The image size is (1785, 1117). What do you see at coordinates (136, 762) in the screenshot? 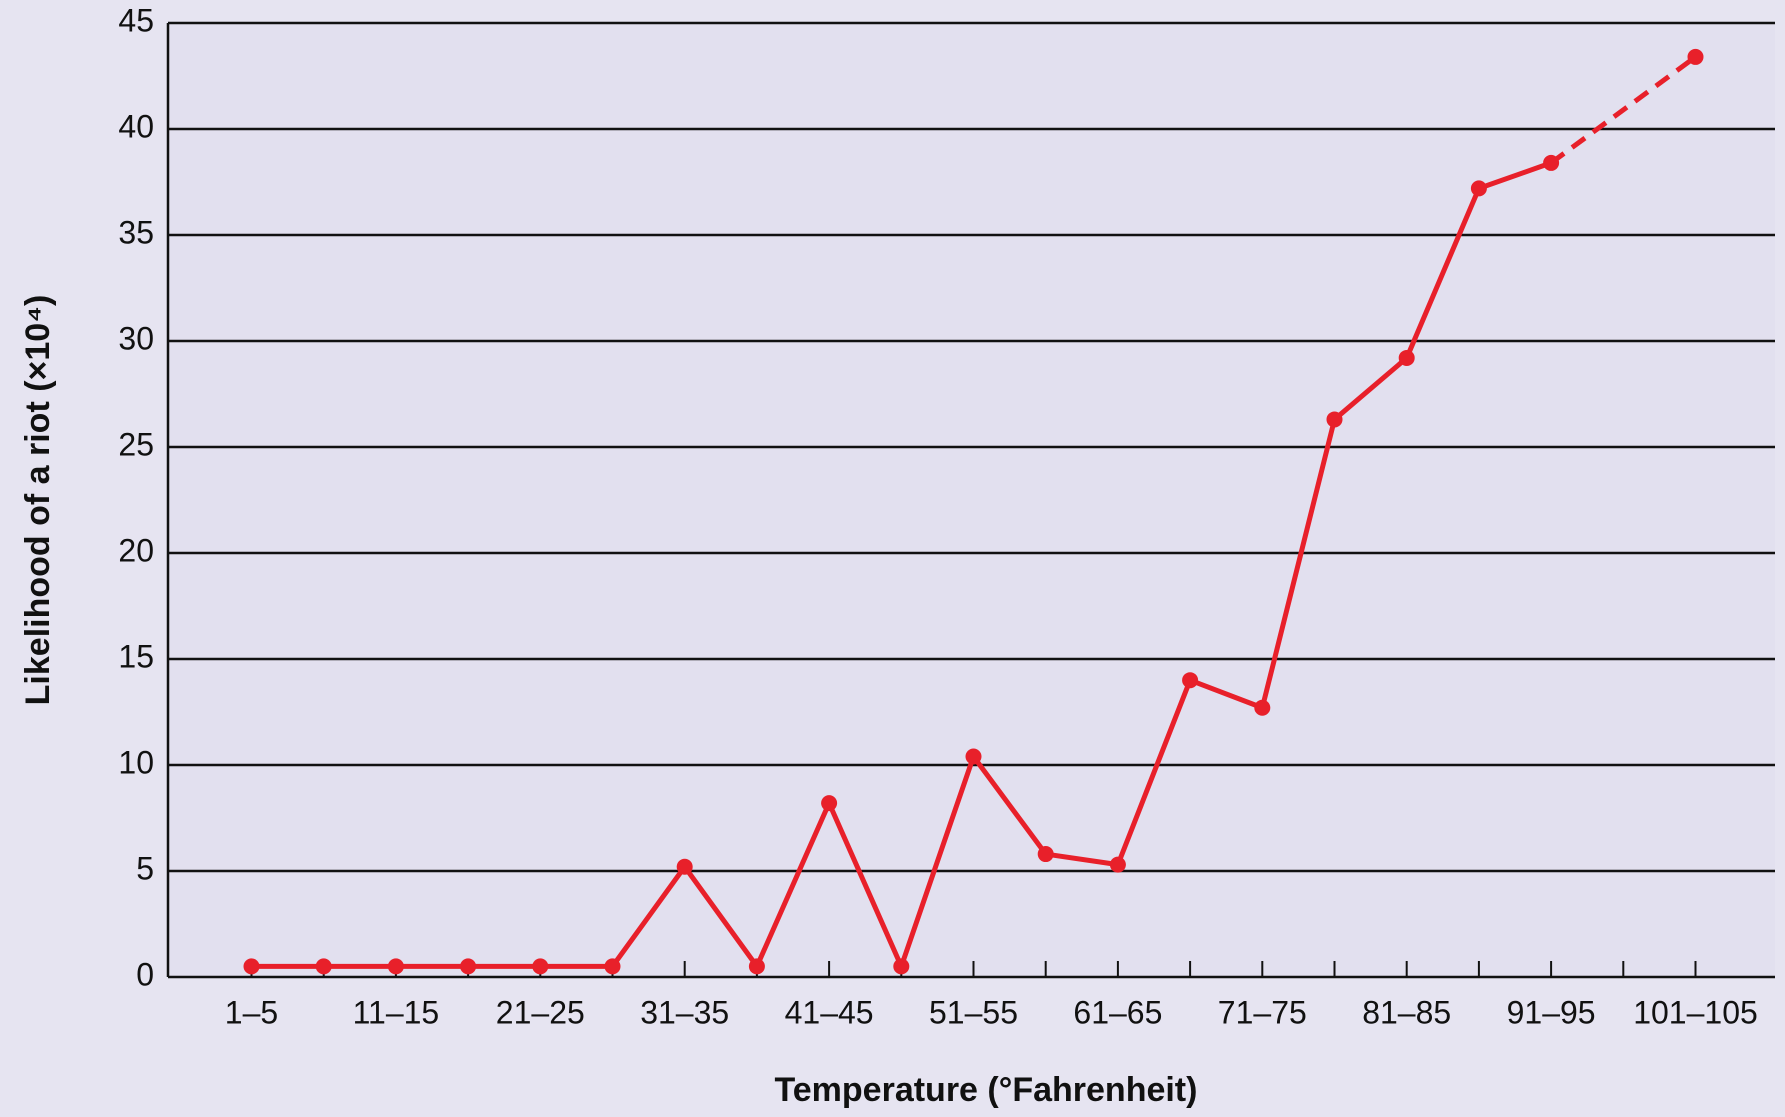
I see `y-tick-label: 10` at bounding box center [136, 762].